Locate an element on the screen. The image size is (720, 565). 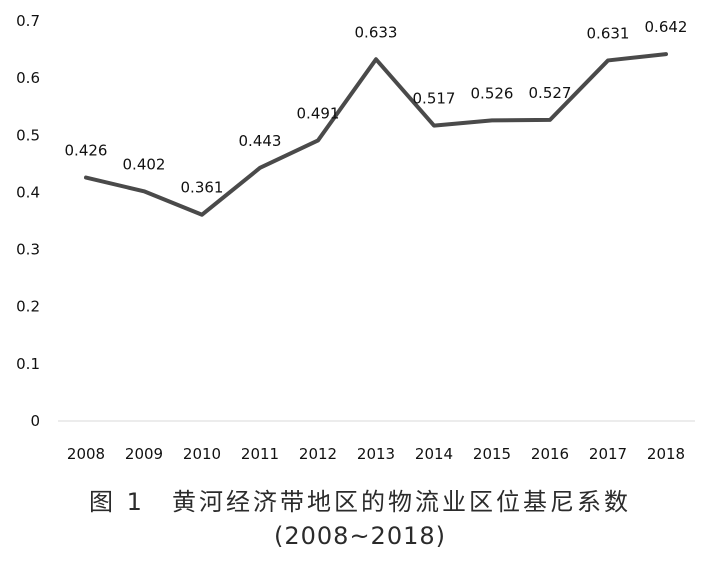
y-tick-label: 0.3 is located at coordinates (28, 250).